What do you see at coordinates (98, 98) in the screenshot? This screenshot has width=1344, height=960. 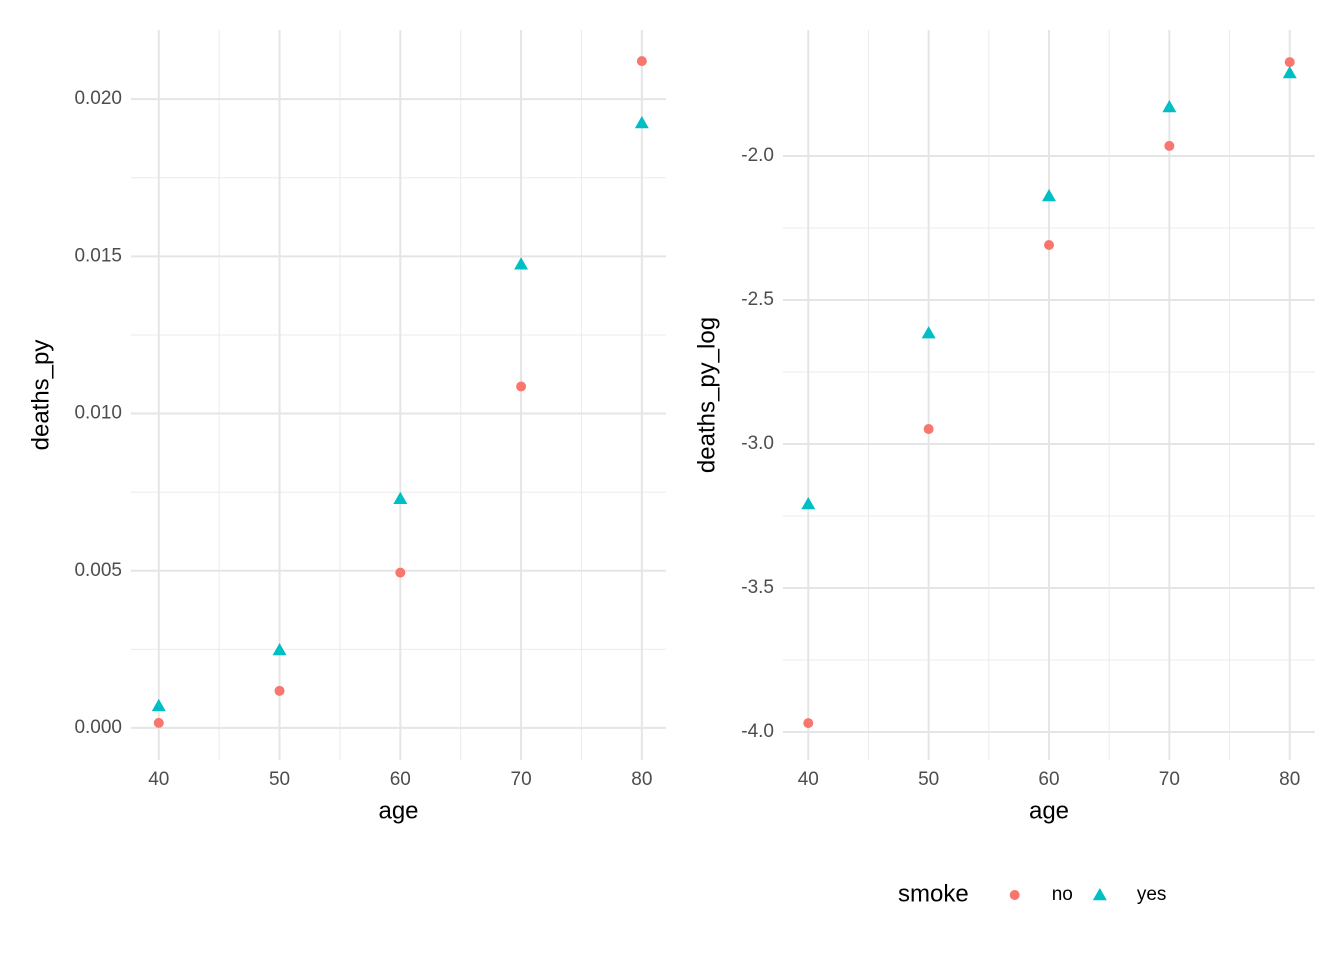 I see `y-tick-label: 0.020` at bounding box center [98, 98].